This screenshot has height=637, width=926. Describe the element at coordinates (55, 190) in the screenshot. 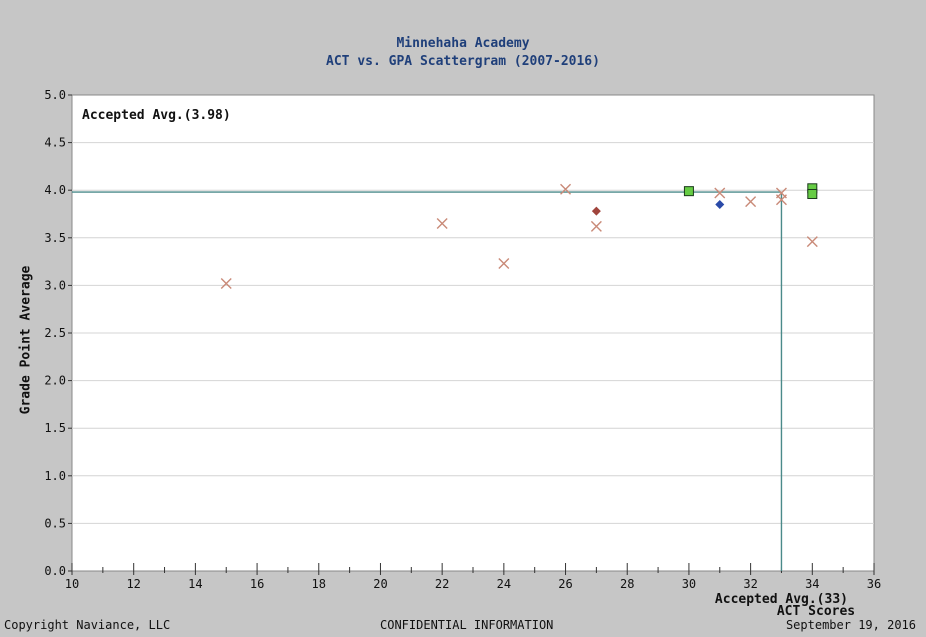

I see `y-tick-label: 4.0` at that location.